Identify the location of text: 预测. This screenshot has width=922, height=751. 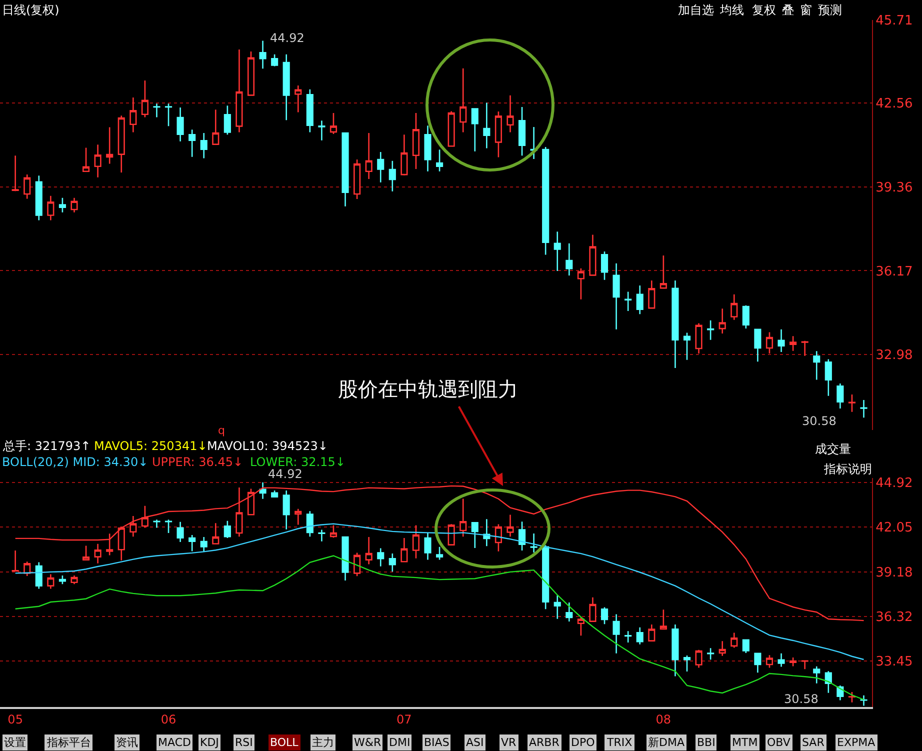
(830, 10).